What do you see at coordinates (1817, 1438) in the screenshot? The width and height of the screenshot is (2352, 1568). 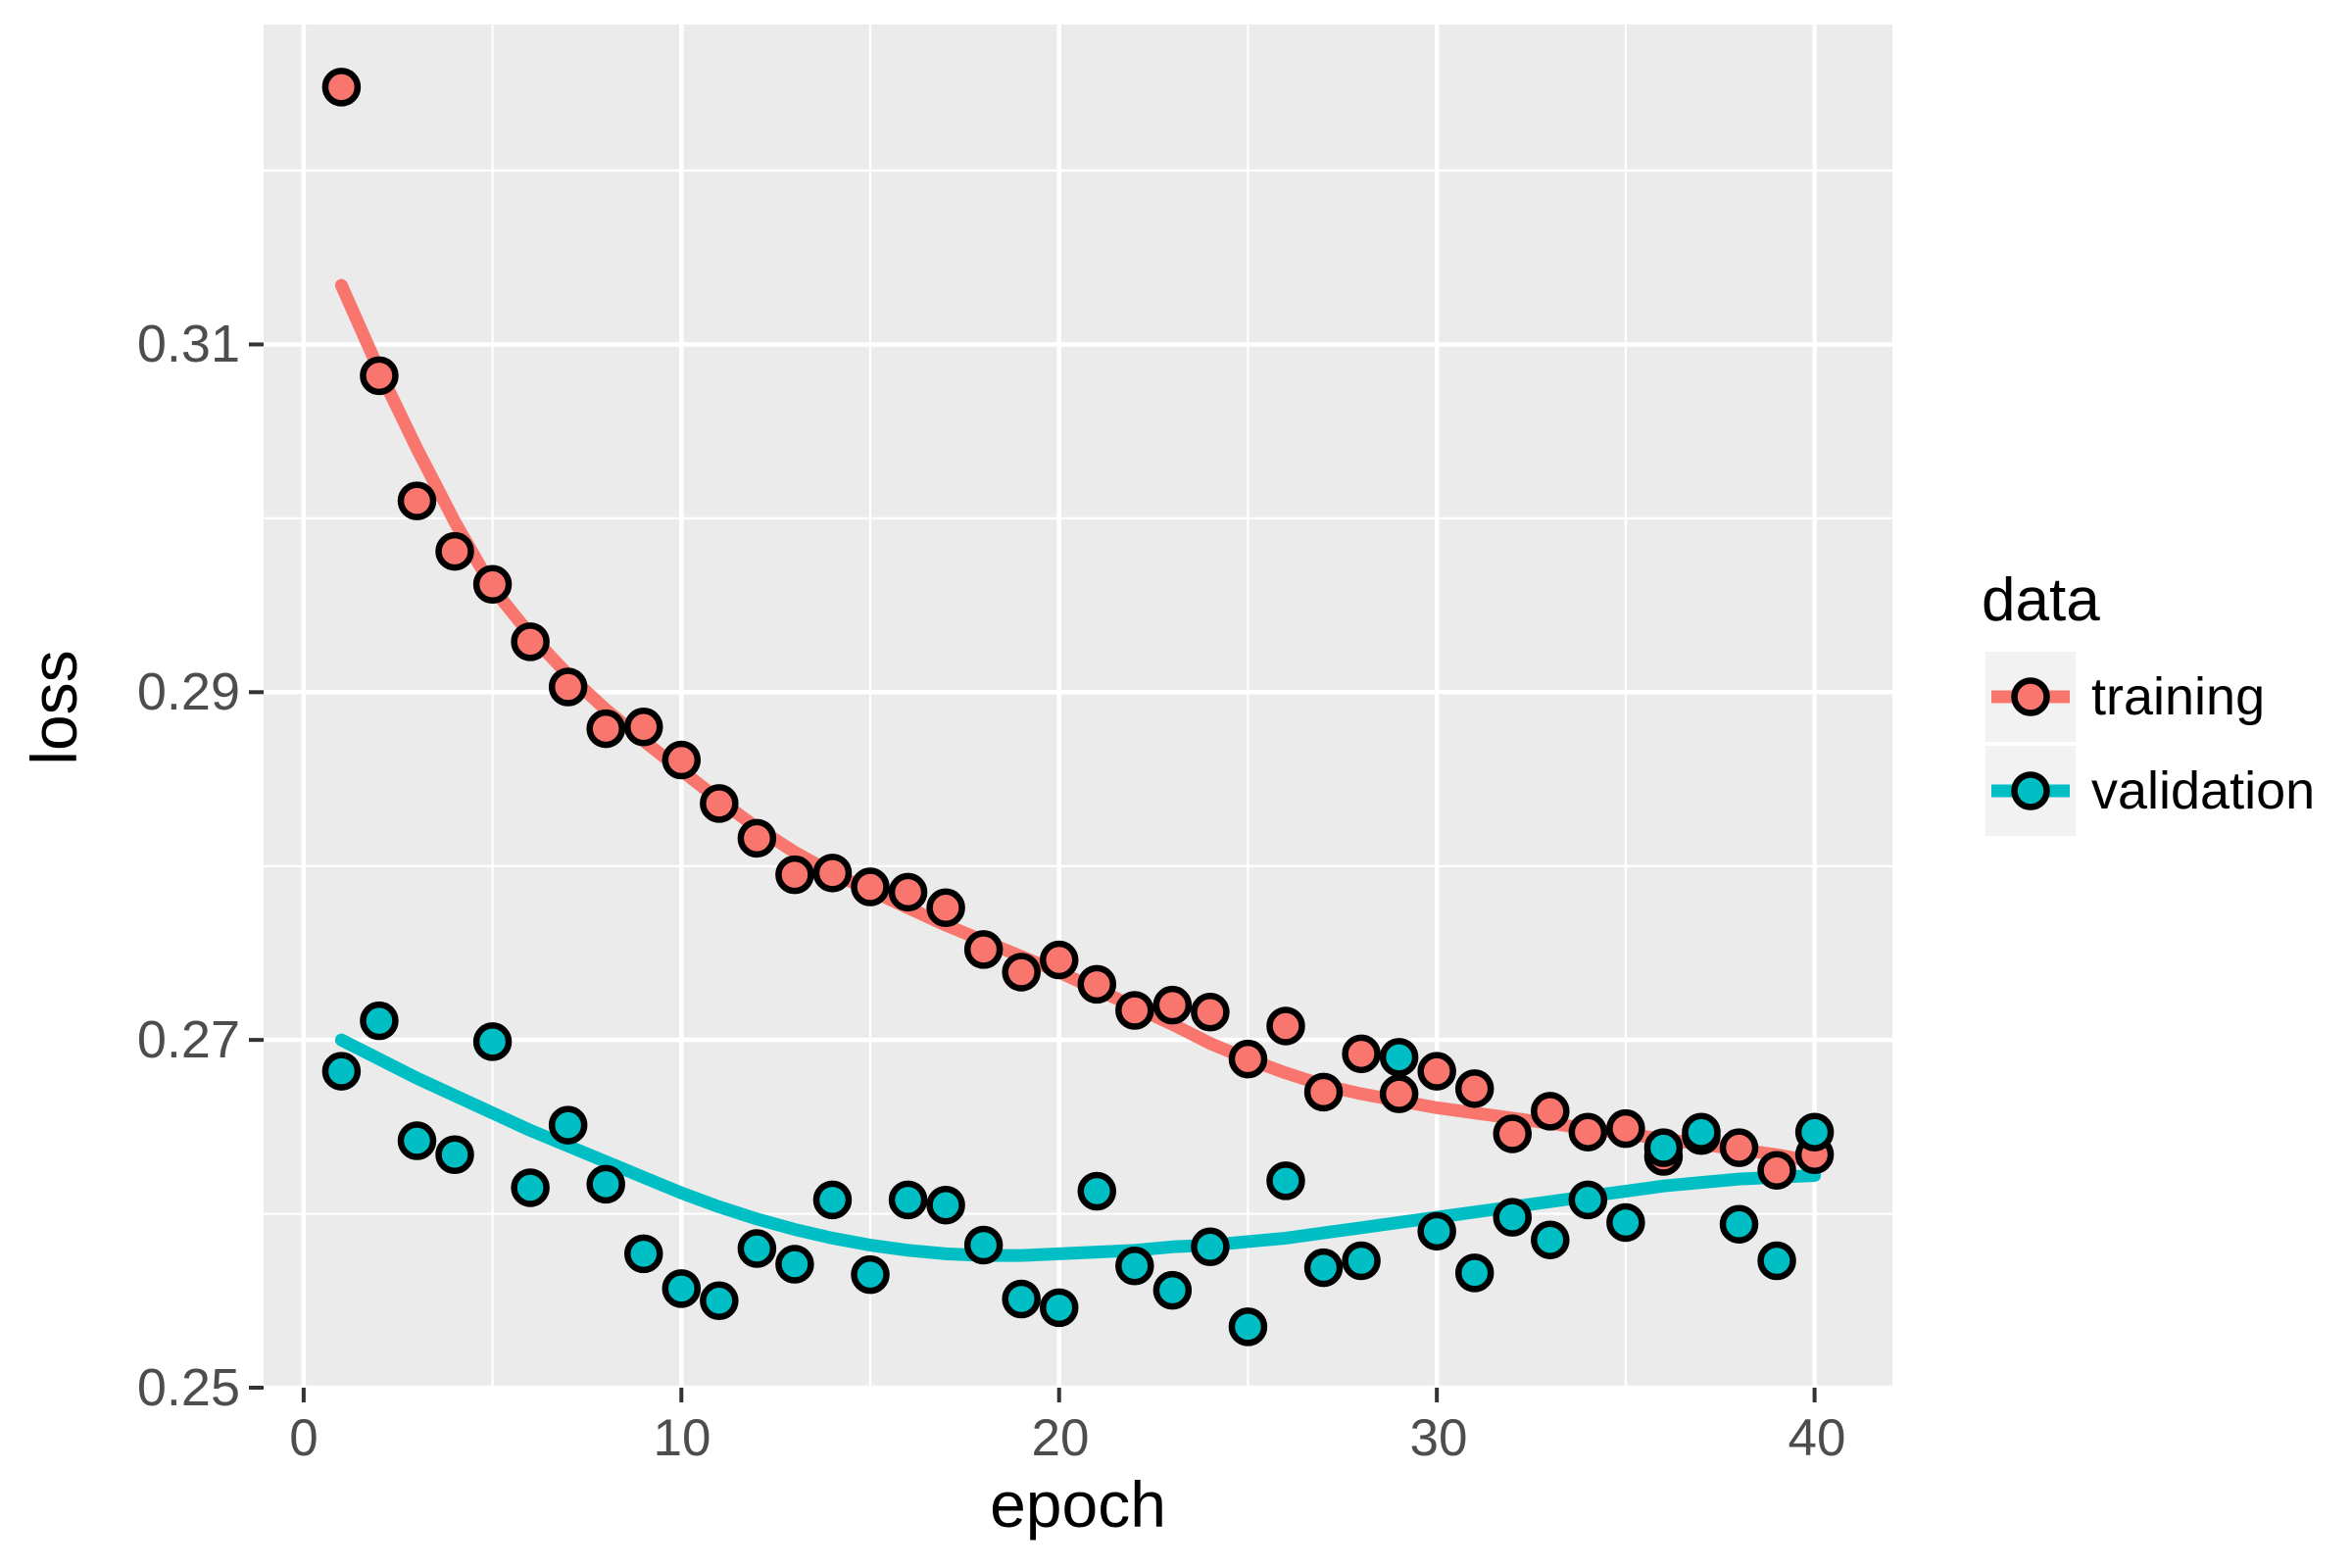 I see `x-tick-label: 40` at bounding box center [1817, 1438].